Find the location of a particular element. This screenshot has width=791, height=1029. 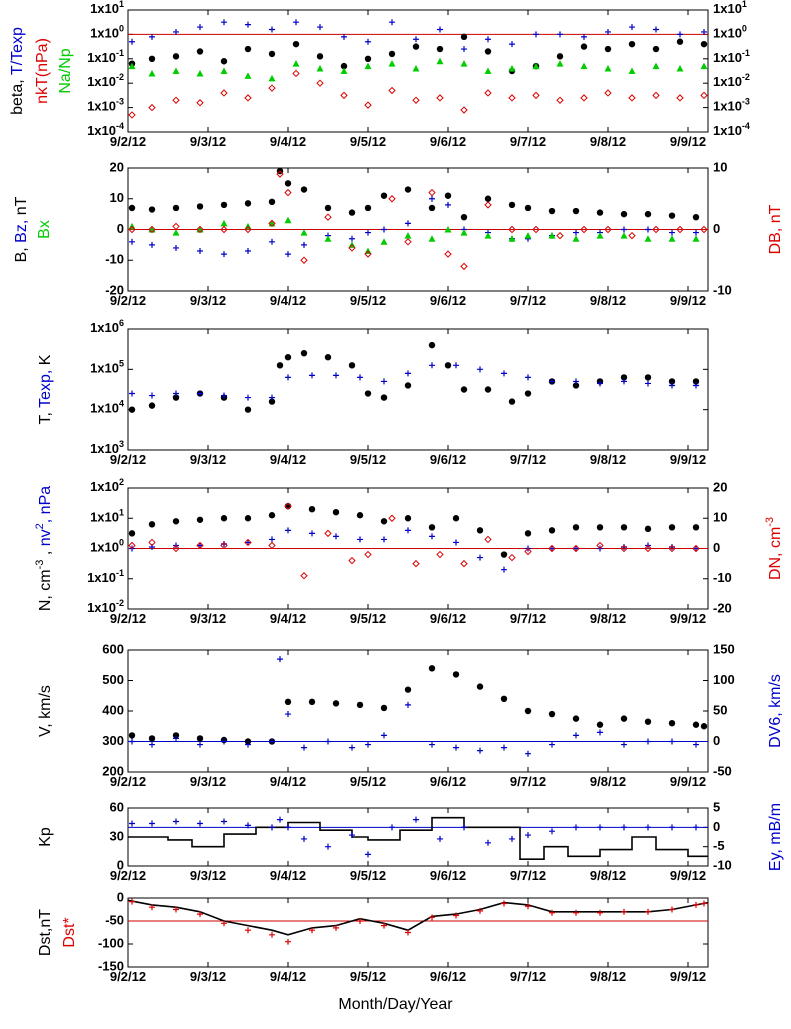

panel-1-ytick-label: 1x10¹ is located at coordinates (107, 8).